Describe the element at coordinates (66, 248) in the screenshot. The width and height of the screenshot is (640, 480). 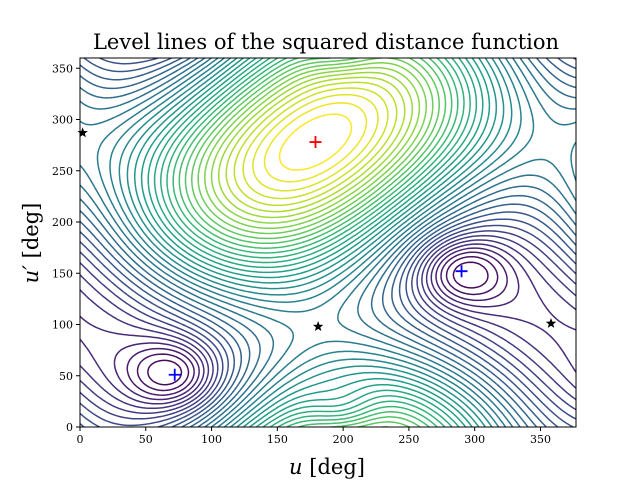
I see `y-axis-ticks: 0 50 100 150 200 250 300 350` at that location.